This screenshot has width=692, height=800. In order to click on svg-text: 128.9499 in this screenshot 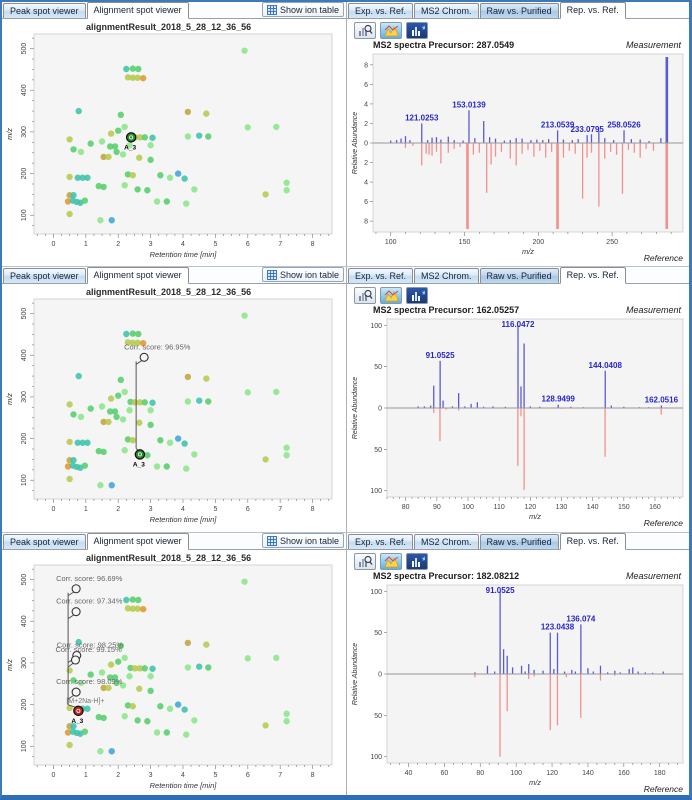, I will do `click(559, 399)`.